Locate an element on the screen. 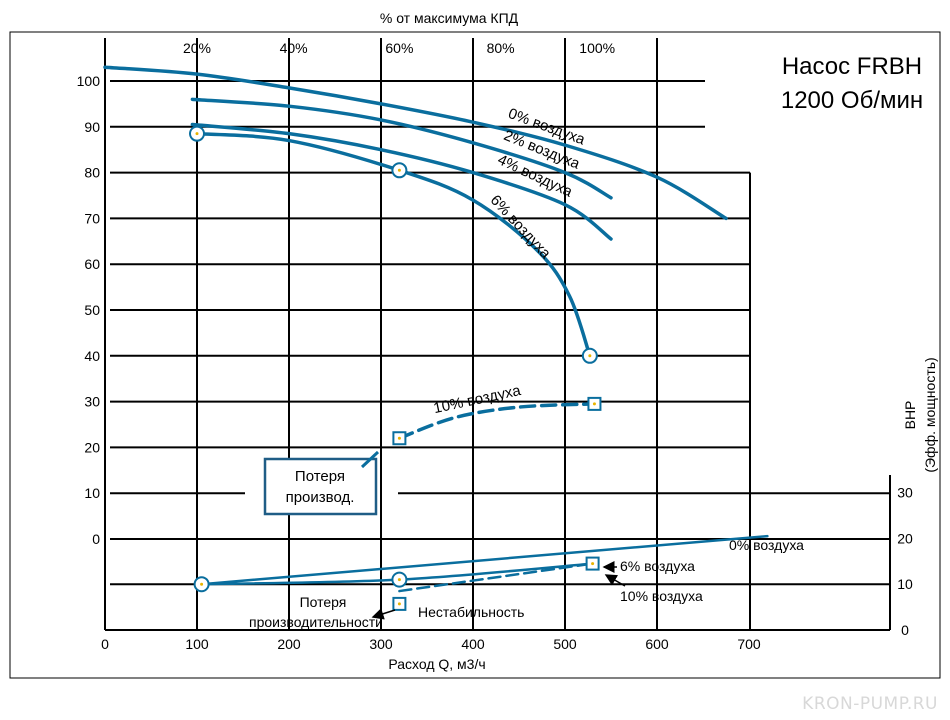 This screenshot has height=720, width=950. bhp-tick-label: 30 is located at coordinates (905, 493).